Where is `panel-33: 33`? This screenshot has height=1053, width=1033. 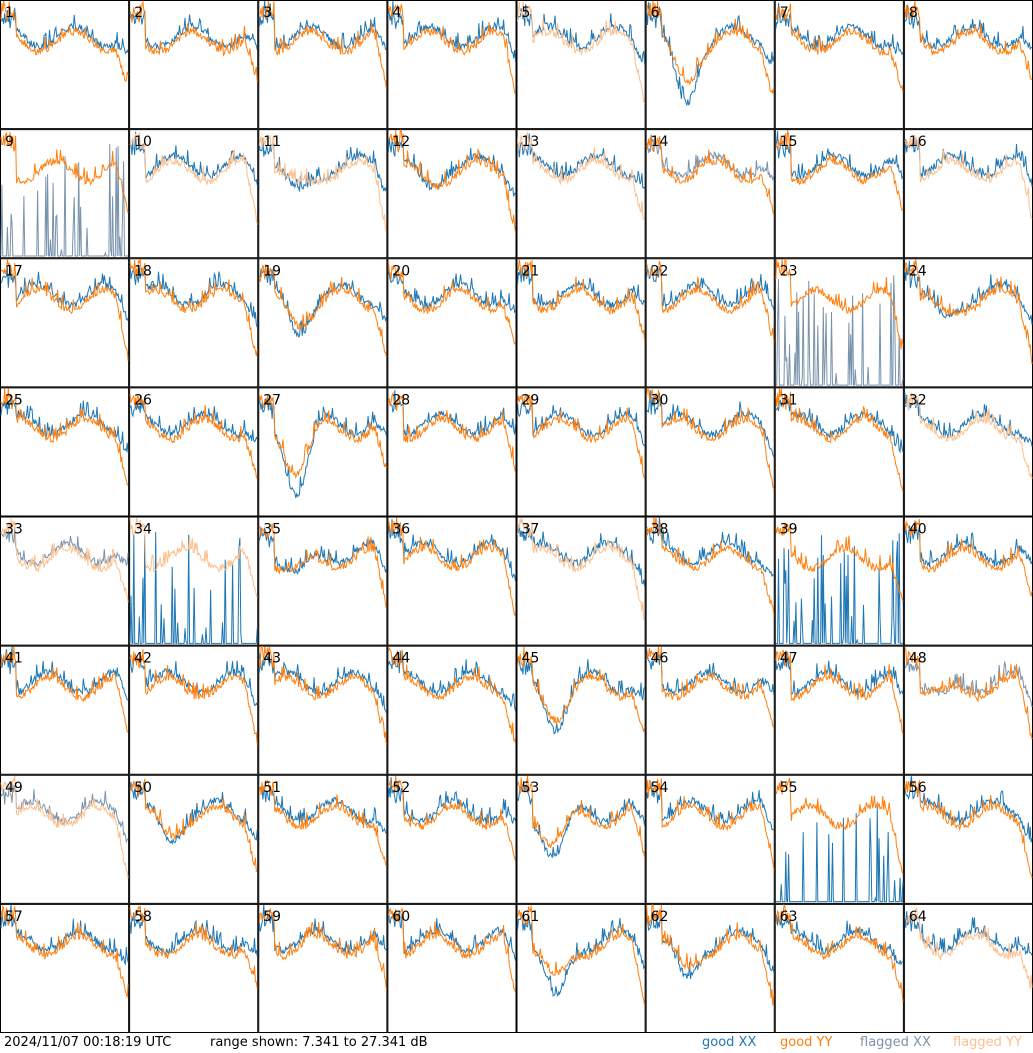 panel-33: 33 is located at coordinates (65, 581).